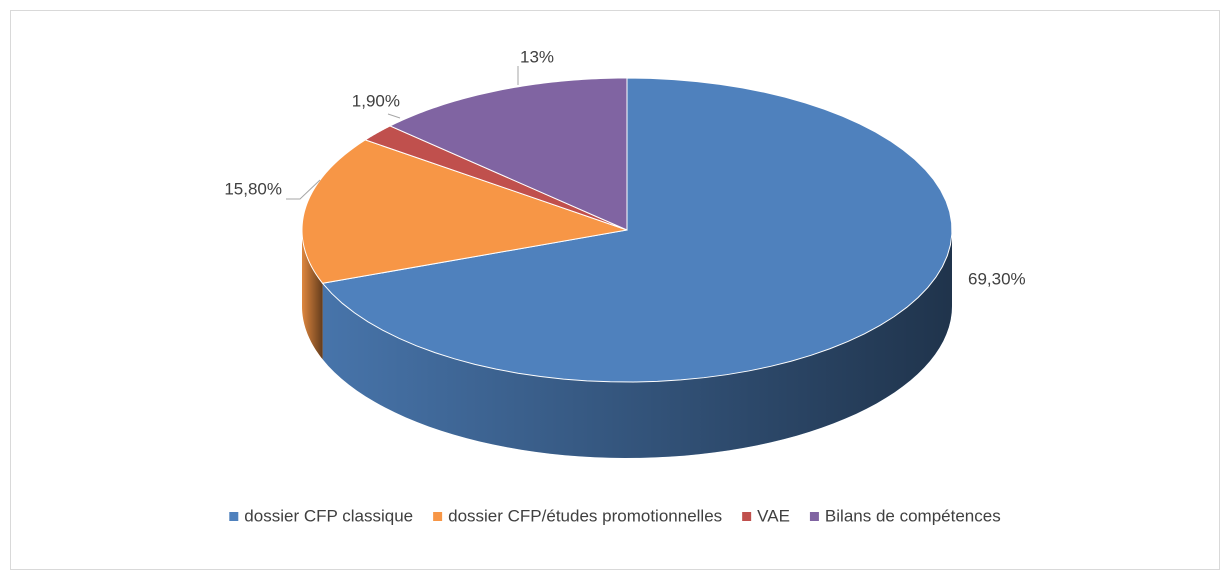 The image size is (1230, 580). Describe the element at coordinates (328, 515) in the screenshot. I see `legend-label: dossier CFP classique` at that location.